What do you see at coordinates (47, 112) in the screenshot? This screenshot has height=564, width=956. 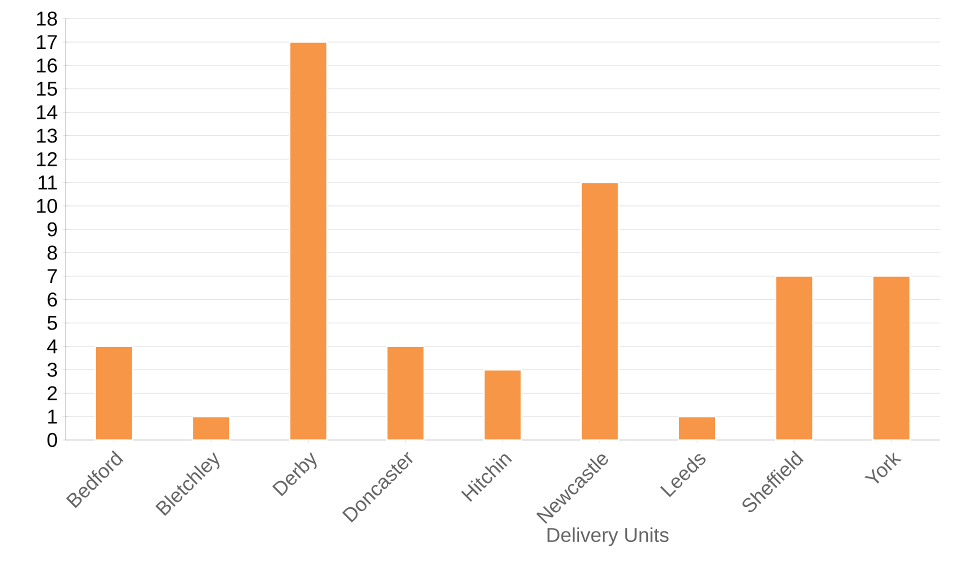 I see `y-tick-label: 14` at bounding box center [47, 112].